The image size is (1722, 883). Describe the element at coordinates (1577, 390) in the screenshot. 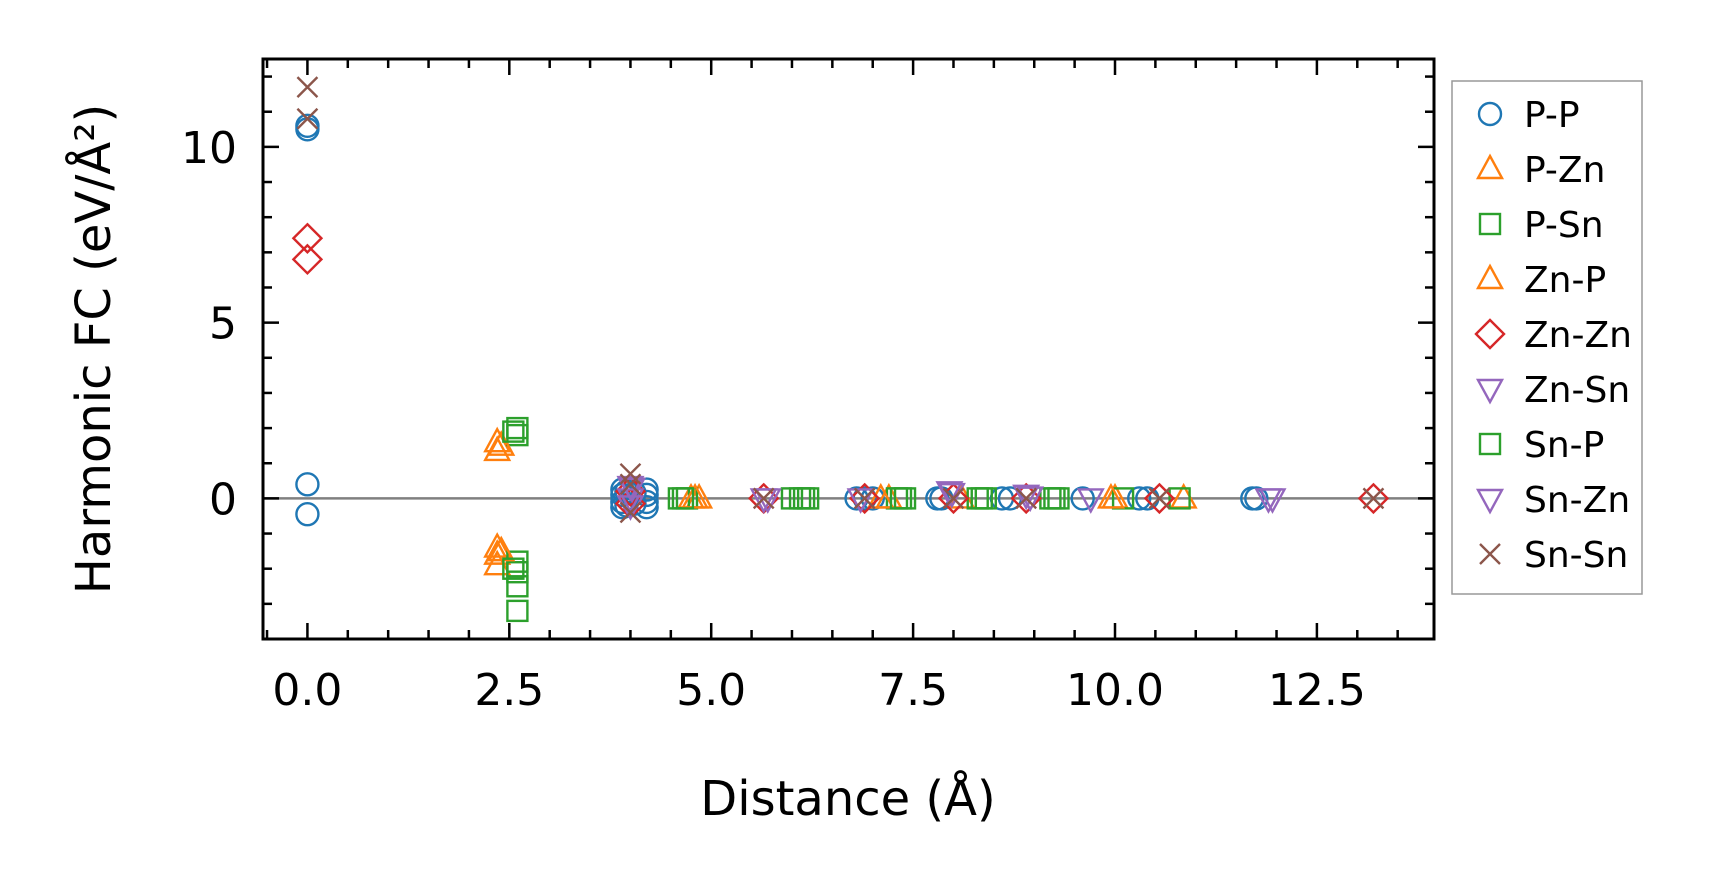

I see `legend-label-zn-sn: Zn-Sn` at that location.